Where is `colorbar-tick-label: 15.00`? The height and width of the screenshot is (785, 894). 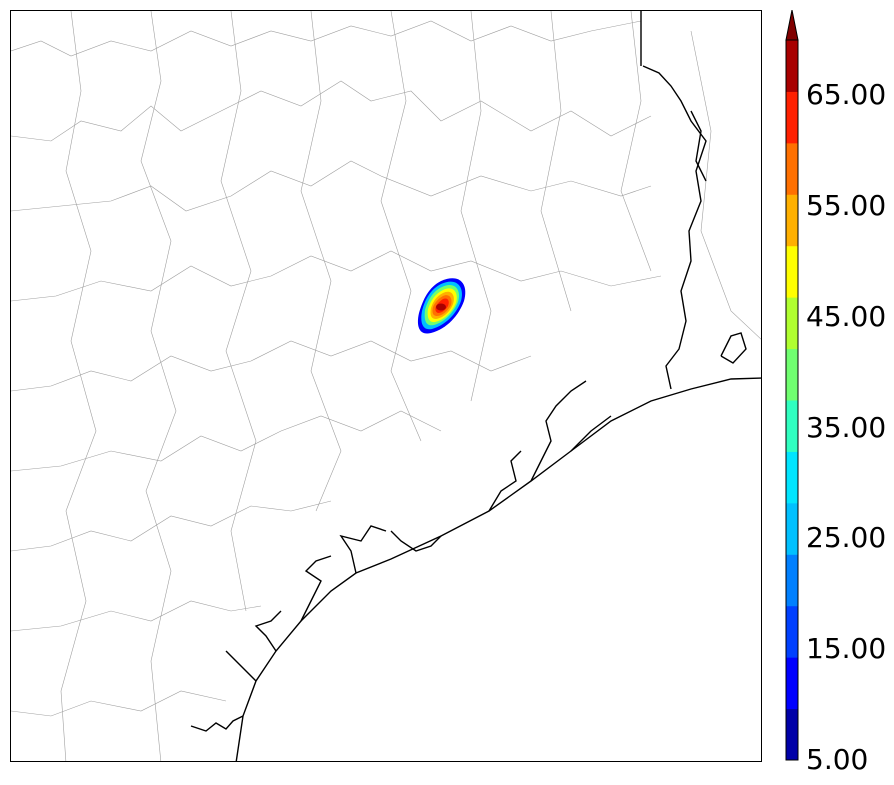 colorbar-tick-label: 15.00 is located at coordinates (846, 649).